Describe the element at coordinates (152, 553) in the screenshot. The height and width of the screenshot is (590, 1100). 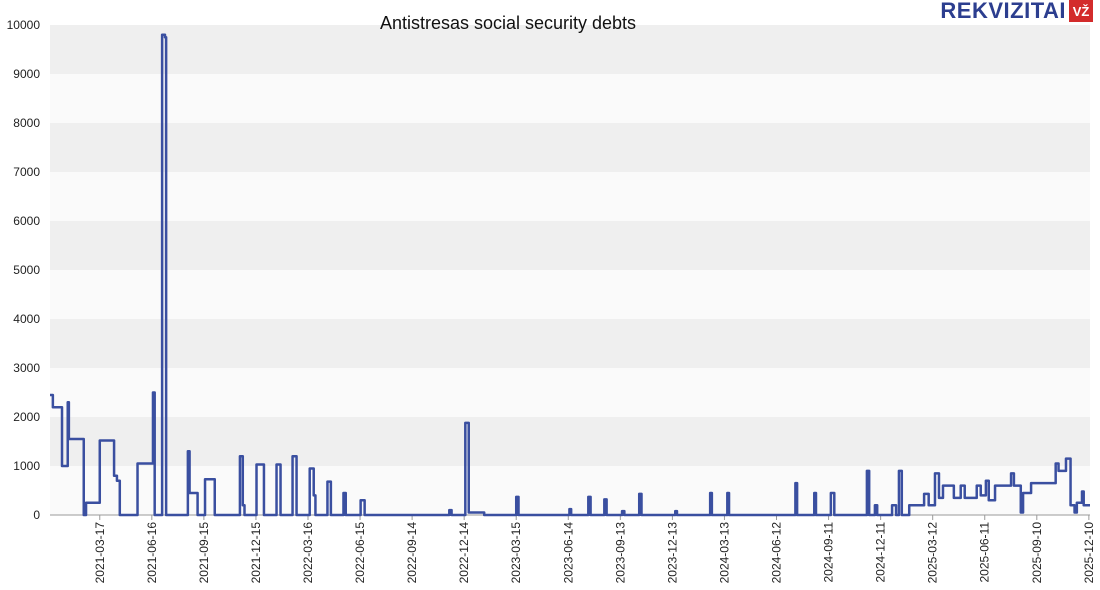
I see `x-tick-label: 2021-06-16` at that location.